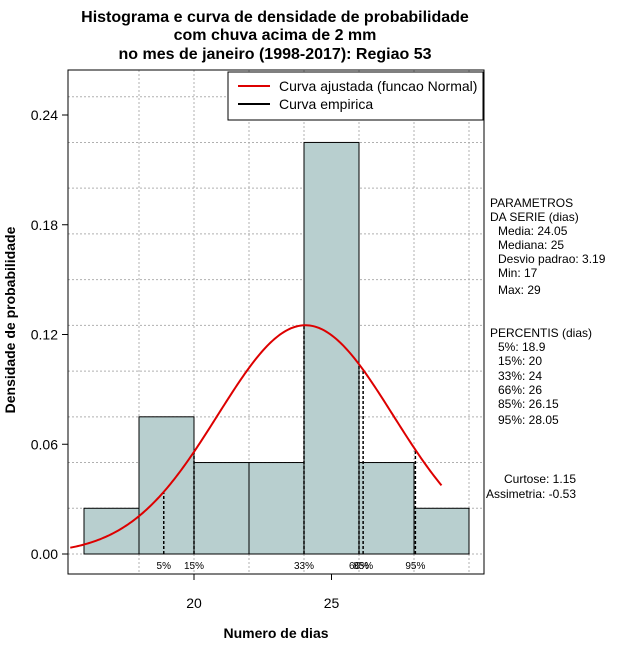  What do you see at coordinates (520, 390) in the screenshot?
I see `pct-66: 66%: 26` at bounding box center [520, 390].